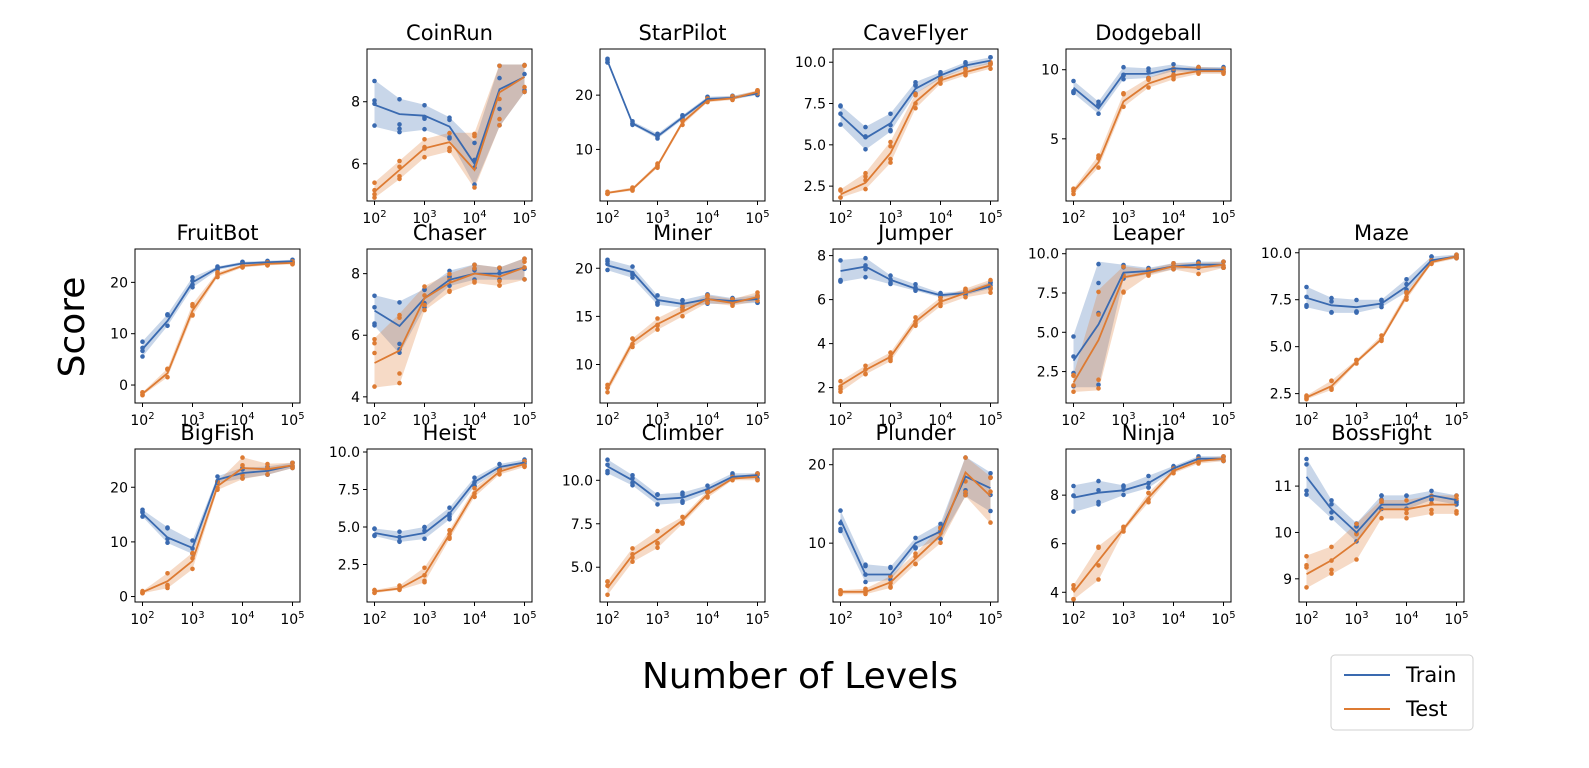  I want to click on test-band-plunder, so click(915, 525).